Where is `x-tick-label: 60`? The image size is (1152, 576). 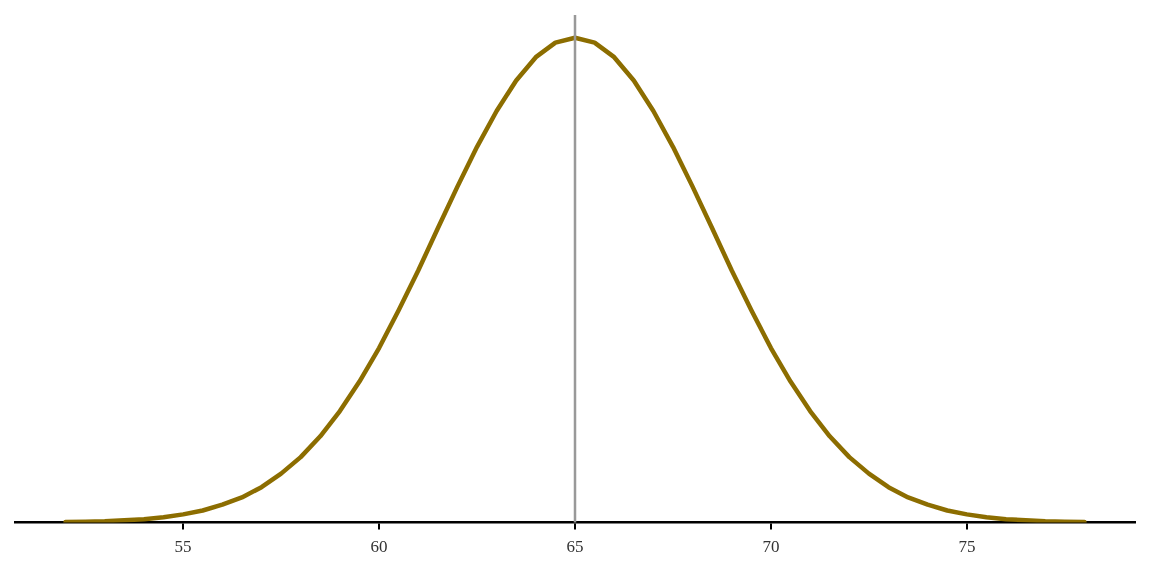
x-tick-label: 60 is located at coordinates (379, 547).